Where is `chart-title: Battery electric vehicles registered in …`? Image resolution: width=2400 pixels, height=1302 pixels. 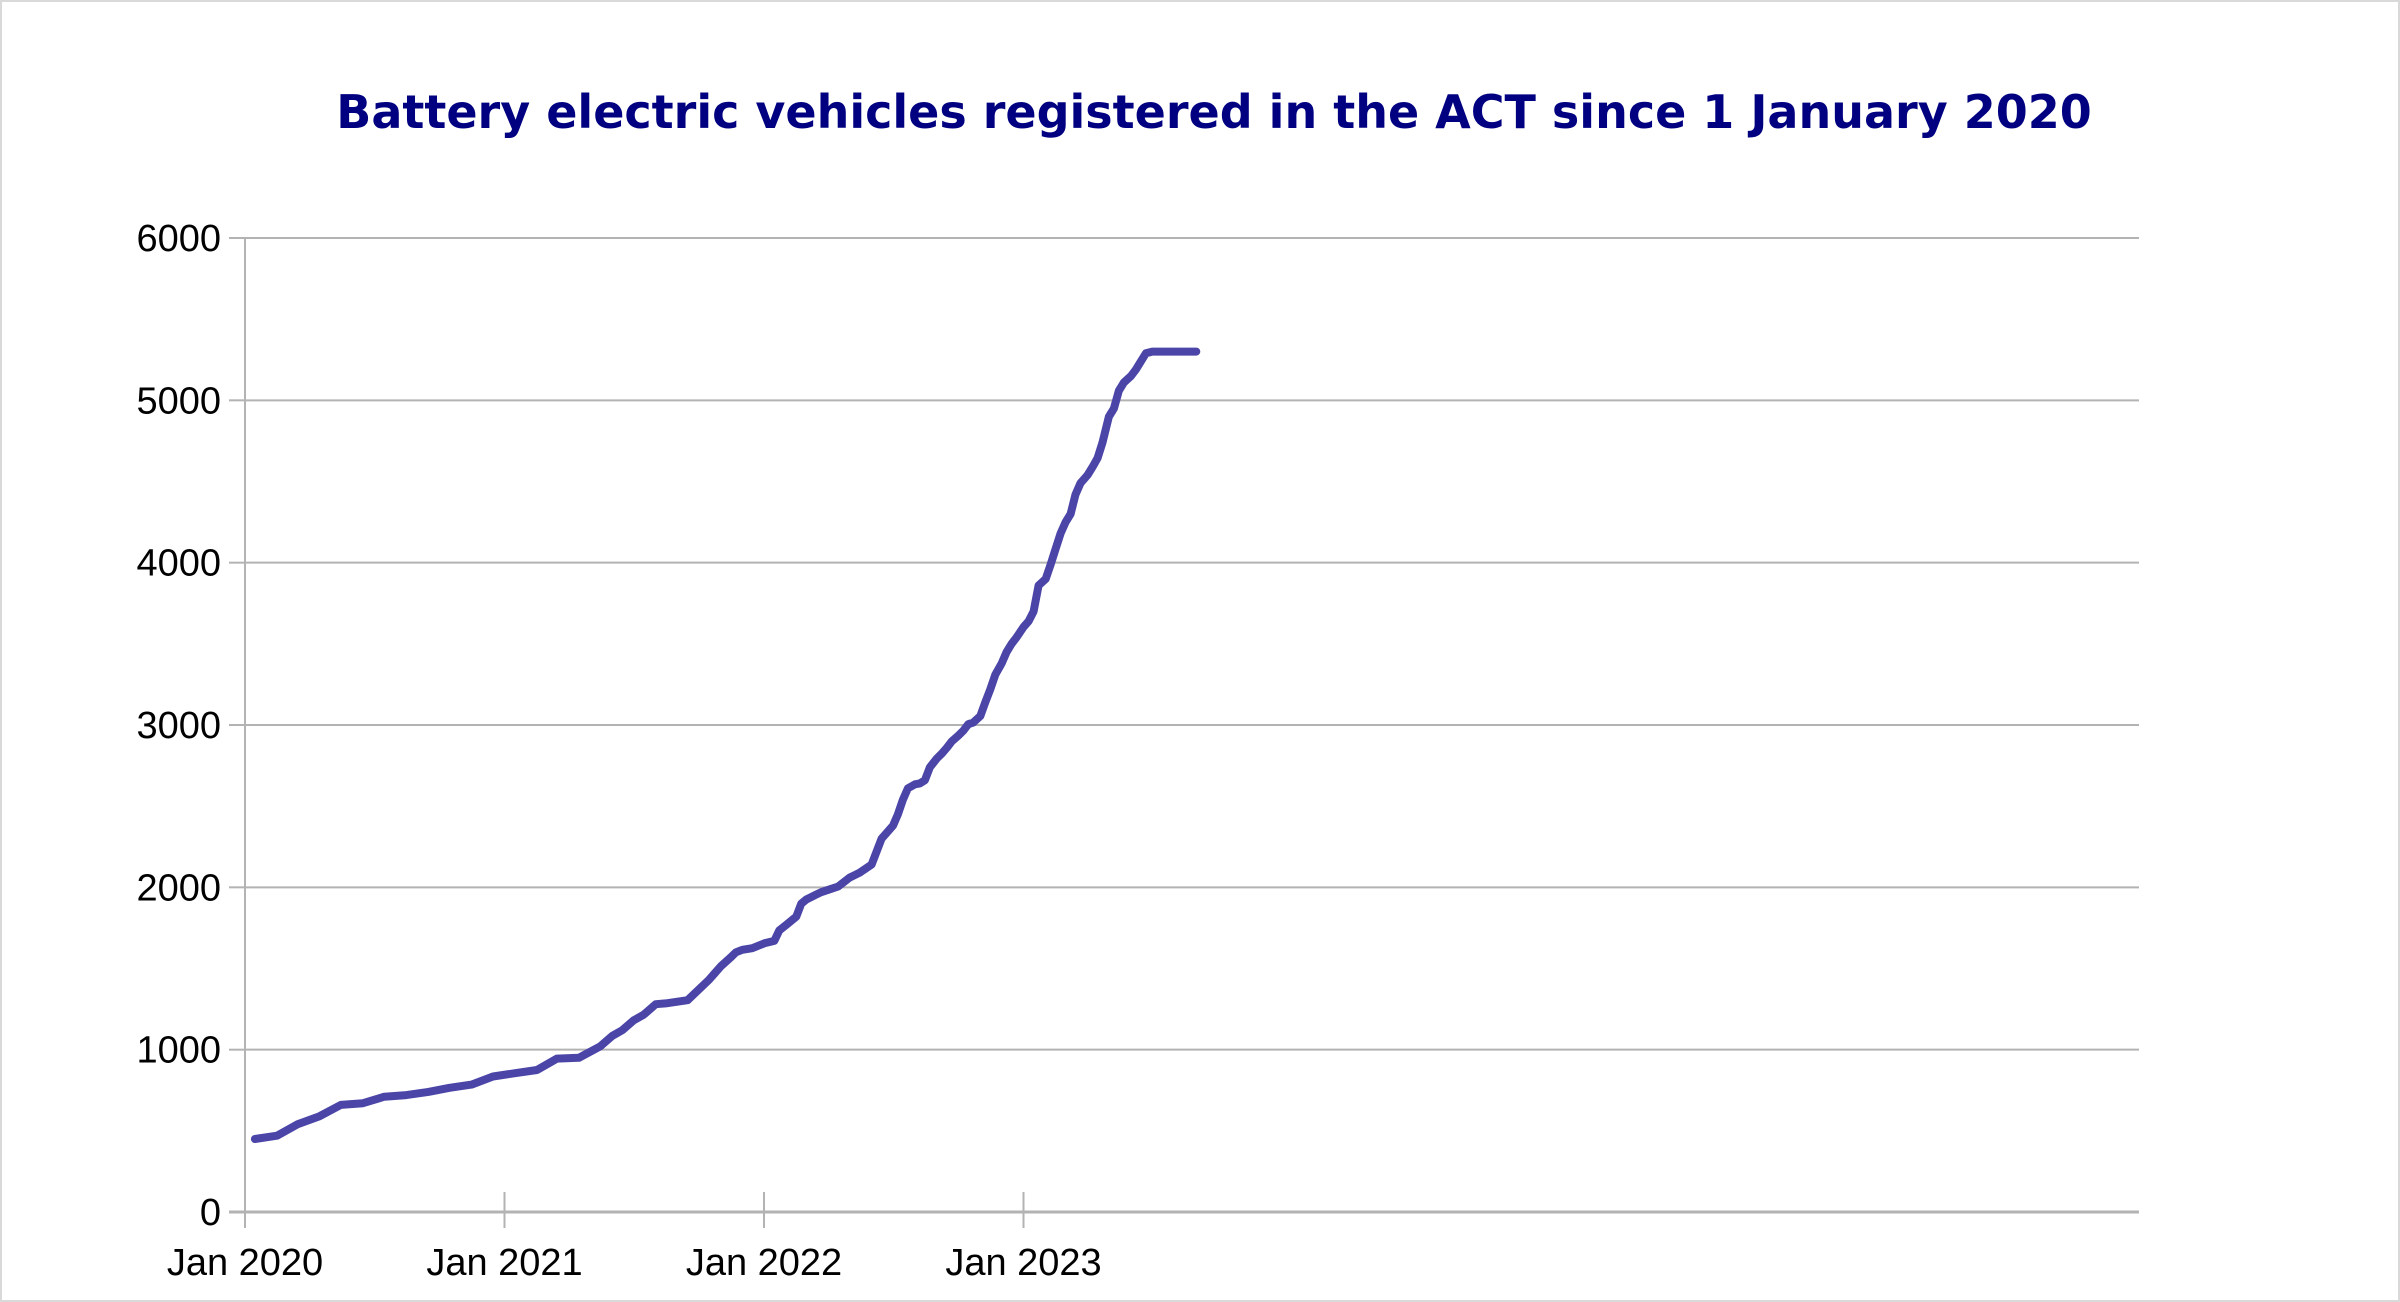
chart-title: Battery electric vehicles registered in … is located at coordinates (1213, 112).